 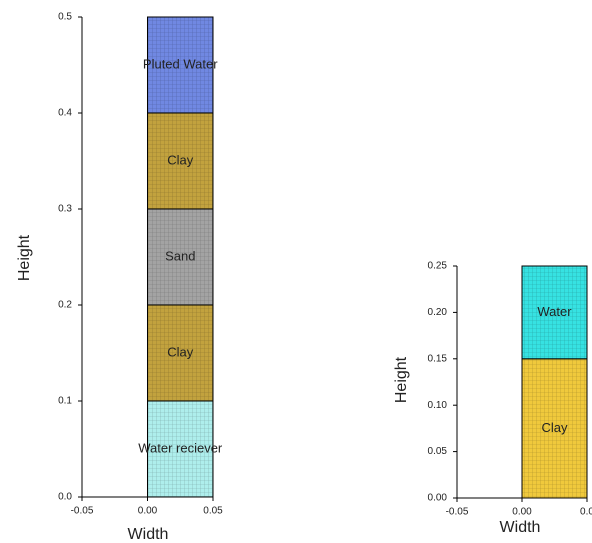 I want to click on x-tick-label: 0.05, so click(x=213, y=511).